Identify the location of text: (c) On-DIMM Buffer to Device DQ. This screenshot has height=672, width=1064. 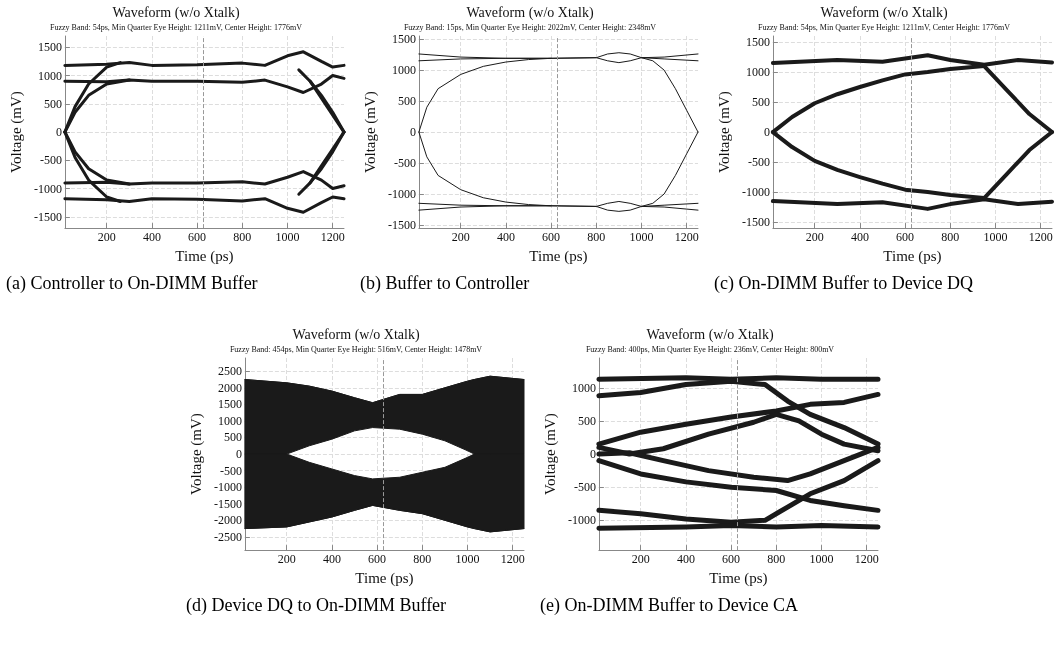
(844, 283).